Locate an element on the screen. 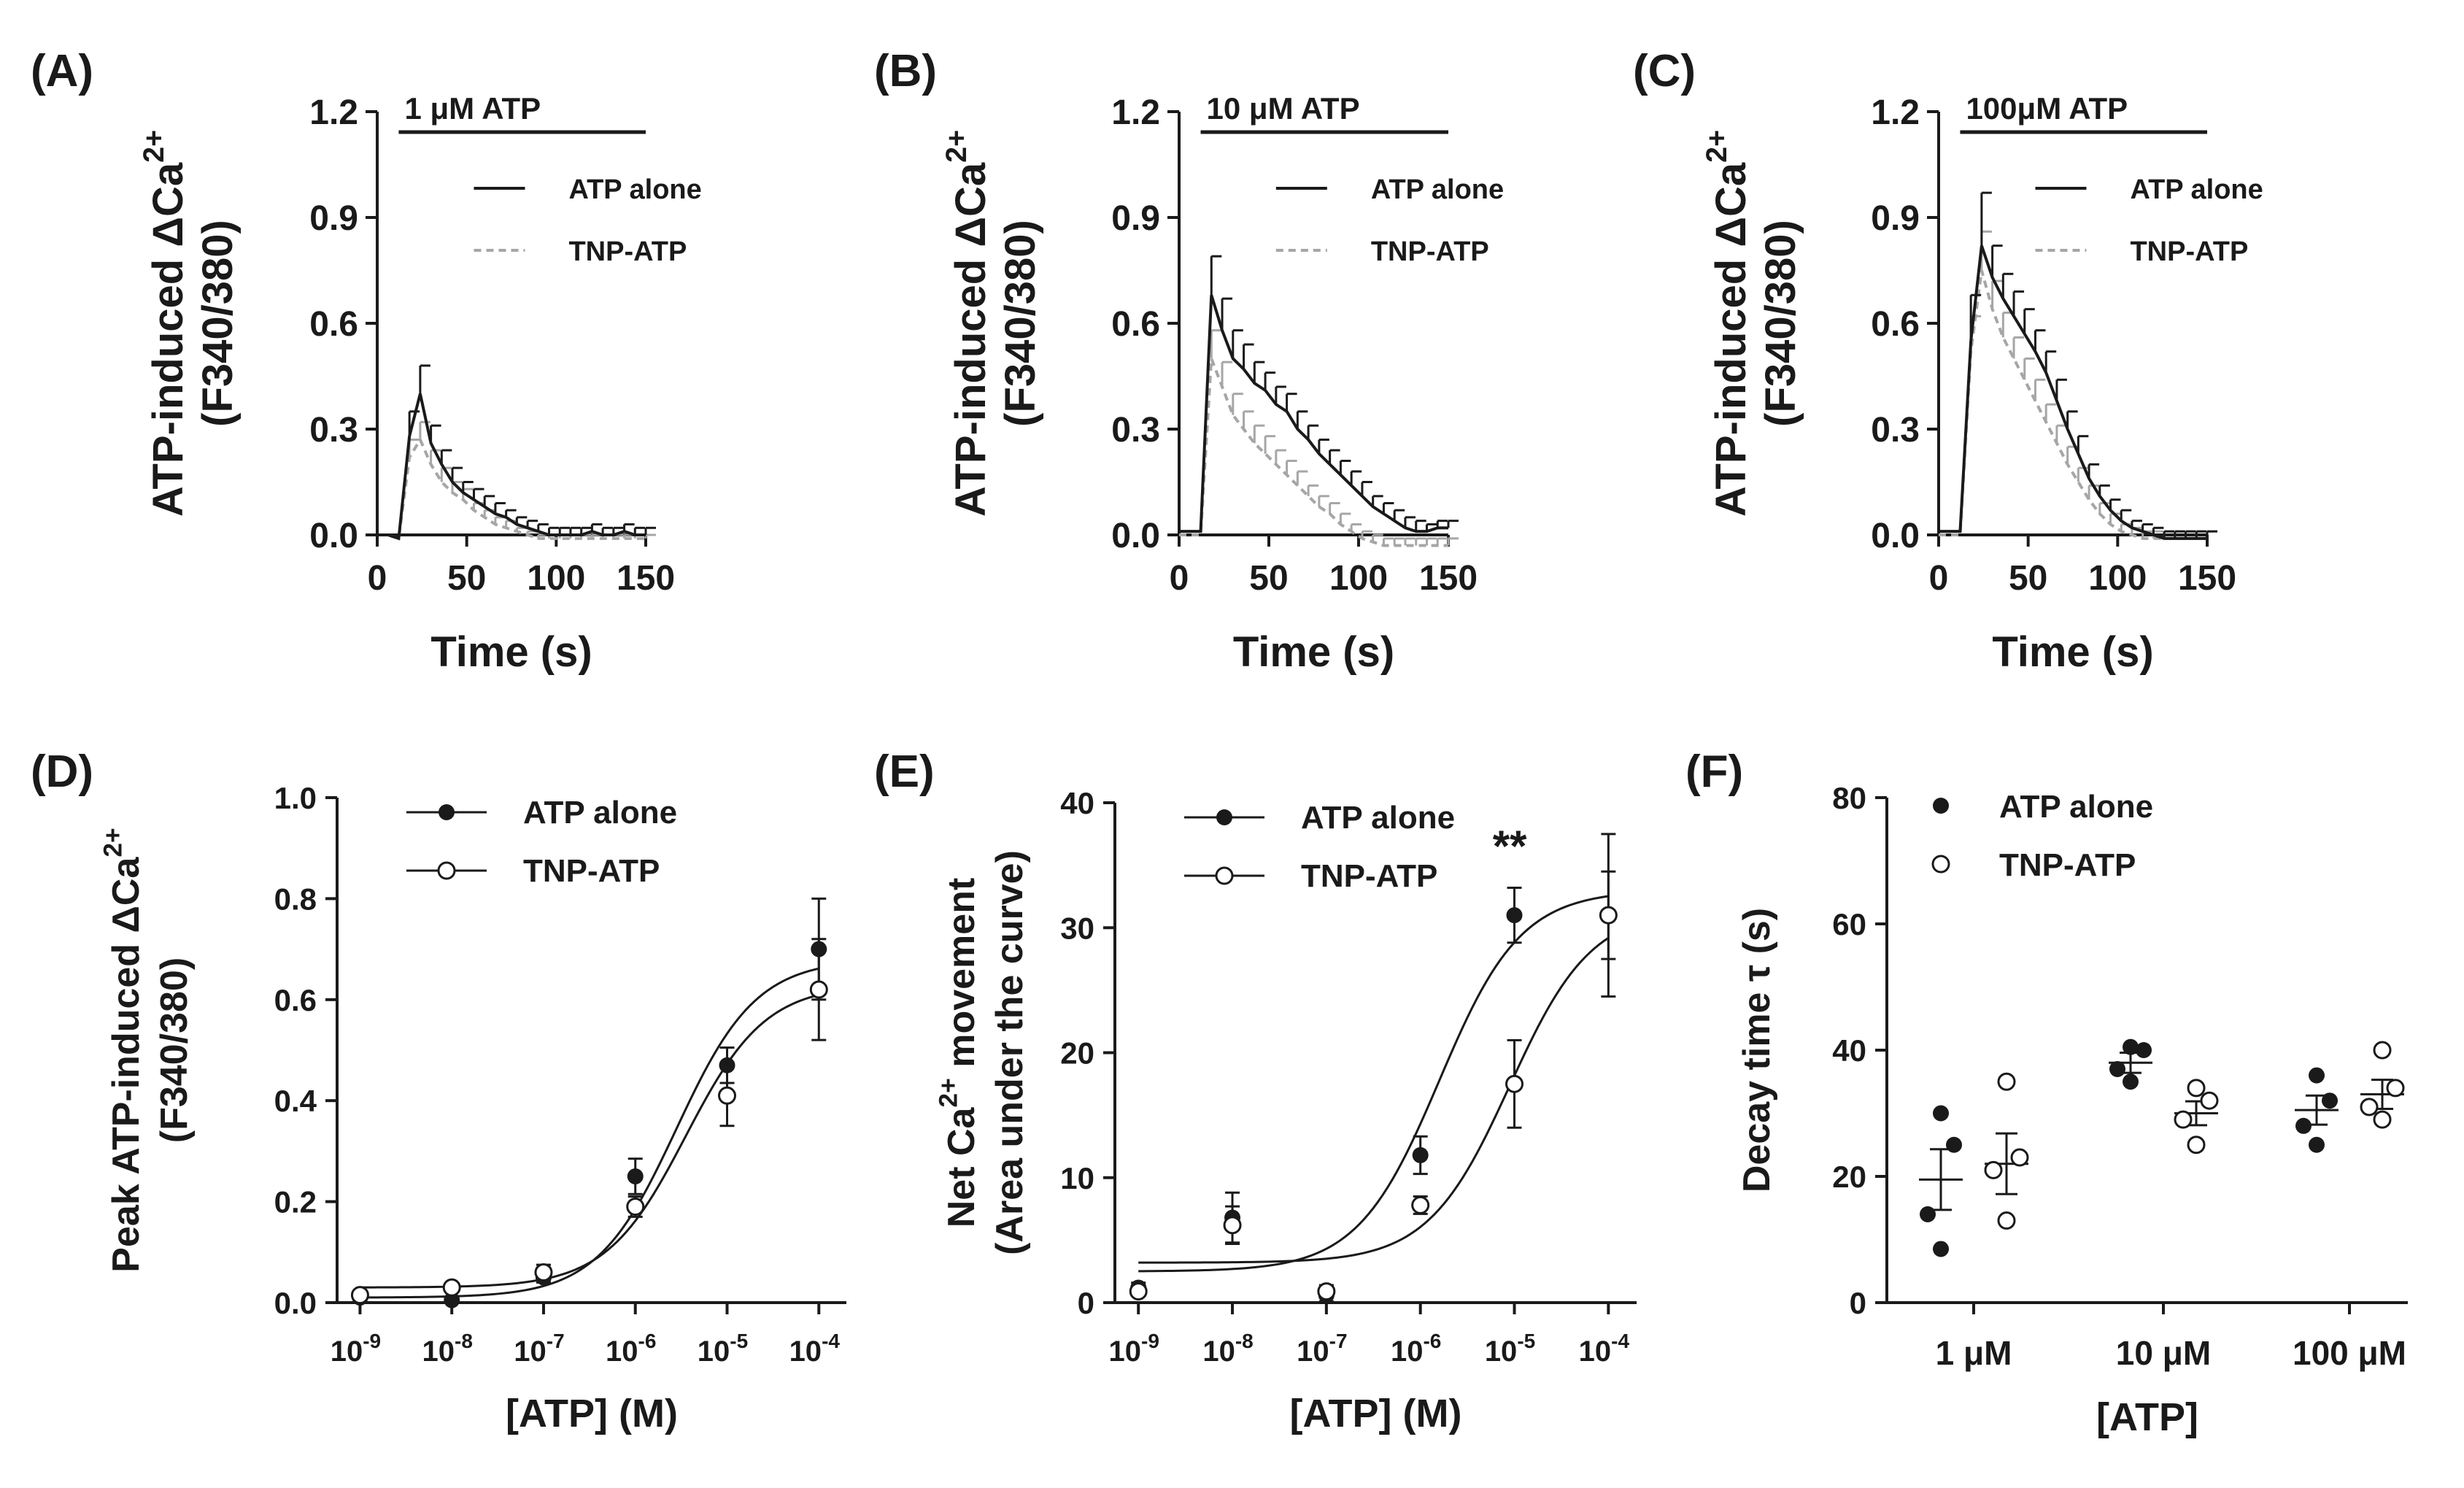 Image resolution: width=2464 pixels, height=1488 pixels. x-tick-label: 0 is located at coordinates (377, 578).